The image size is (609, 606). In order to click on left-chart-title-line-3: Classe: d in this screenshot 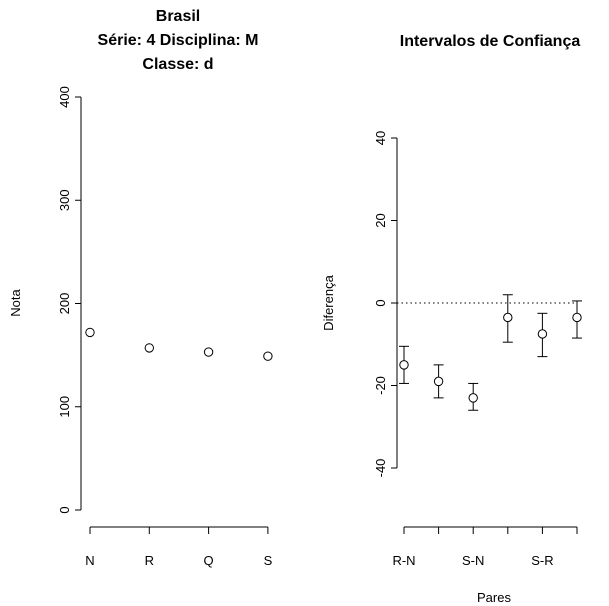, I will do `click(177, 64)`.